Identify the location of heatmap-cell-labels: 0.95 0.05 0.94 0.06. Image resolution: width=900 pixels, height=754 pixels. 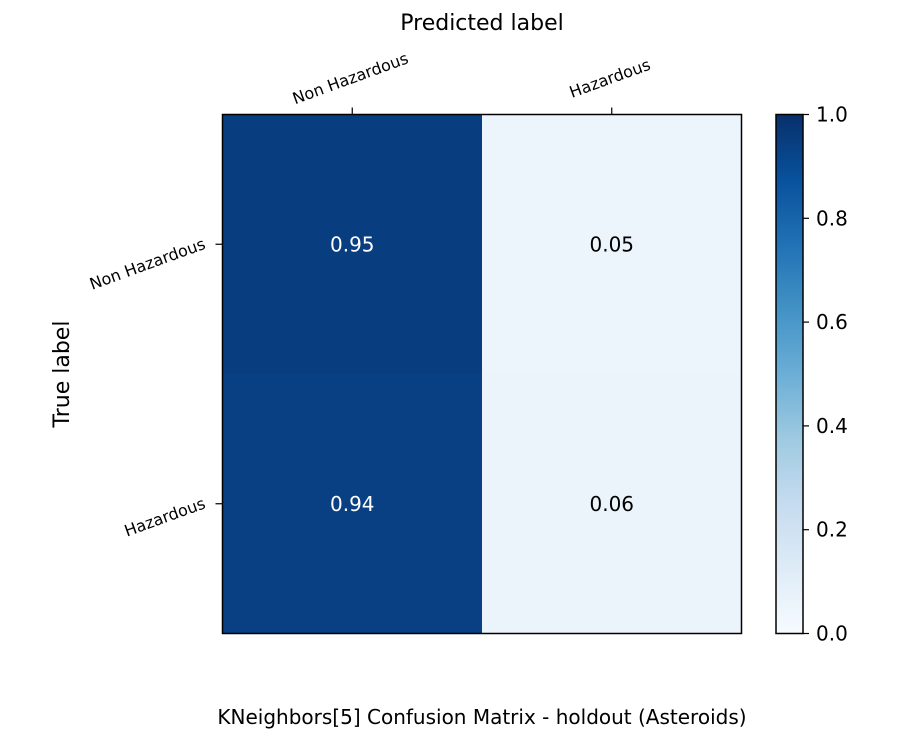
(482, 374).